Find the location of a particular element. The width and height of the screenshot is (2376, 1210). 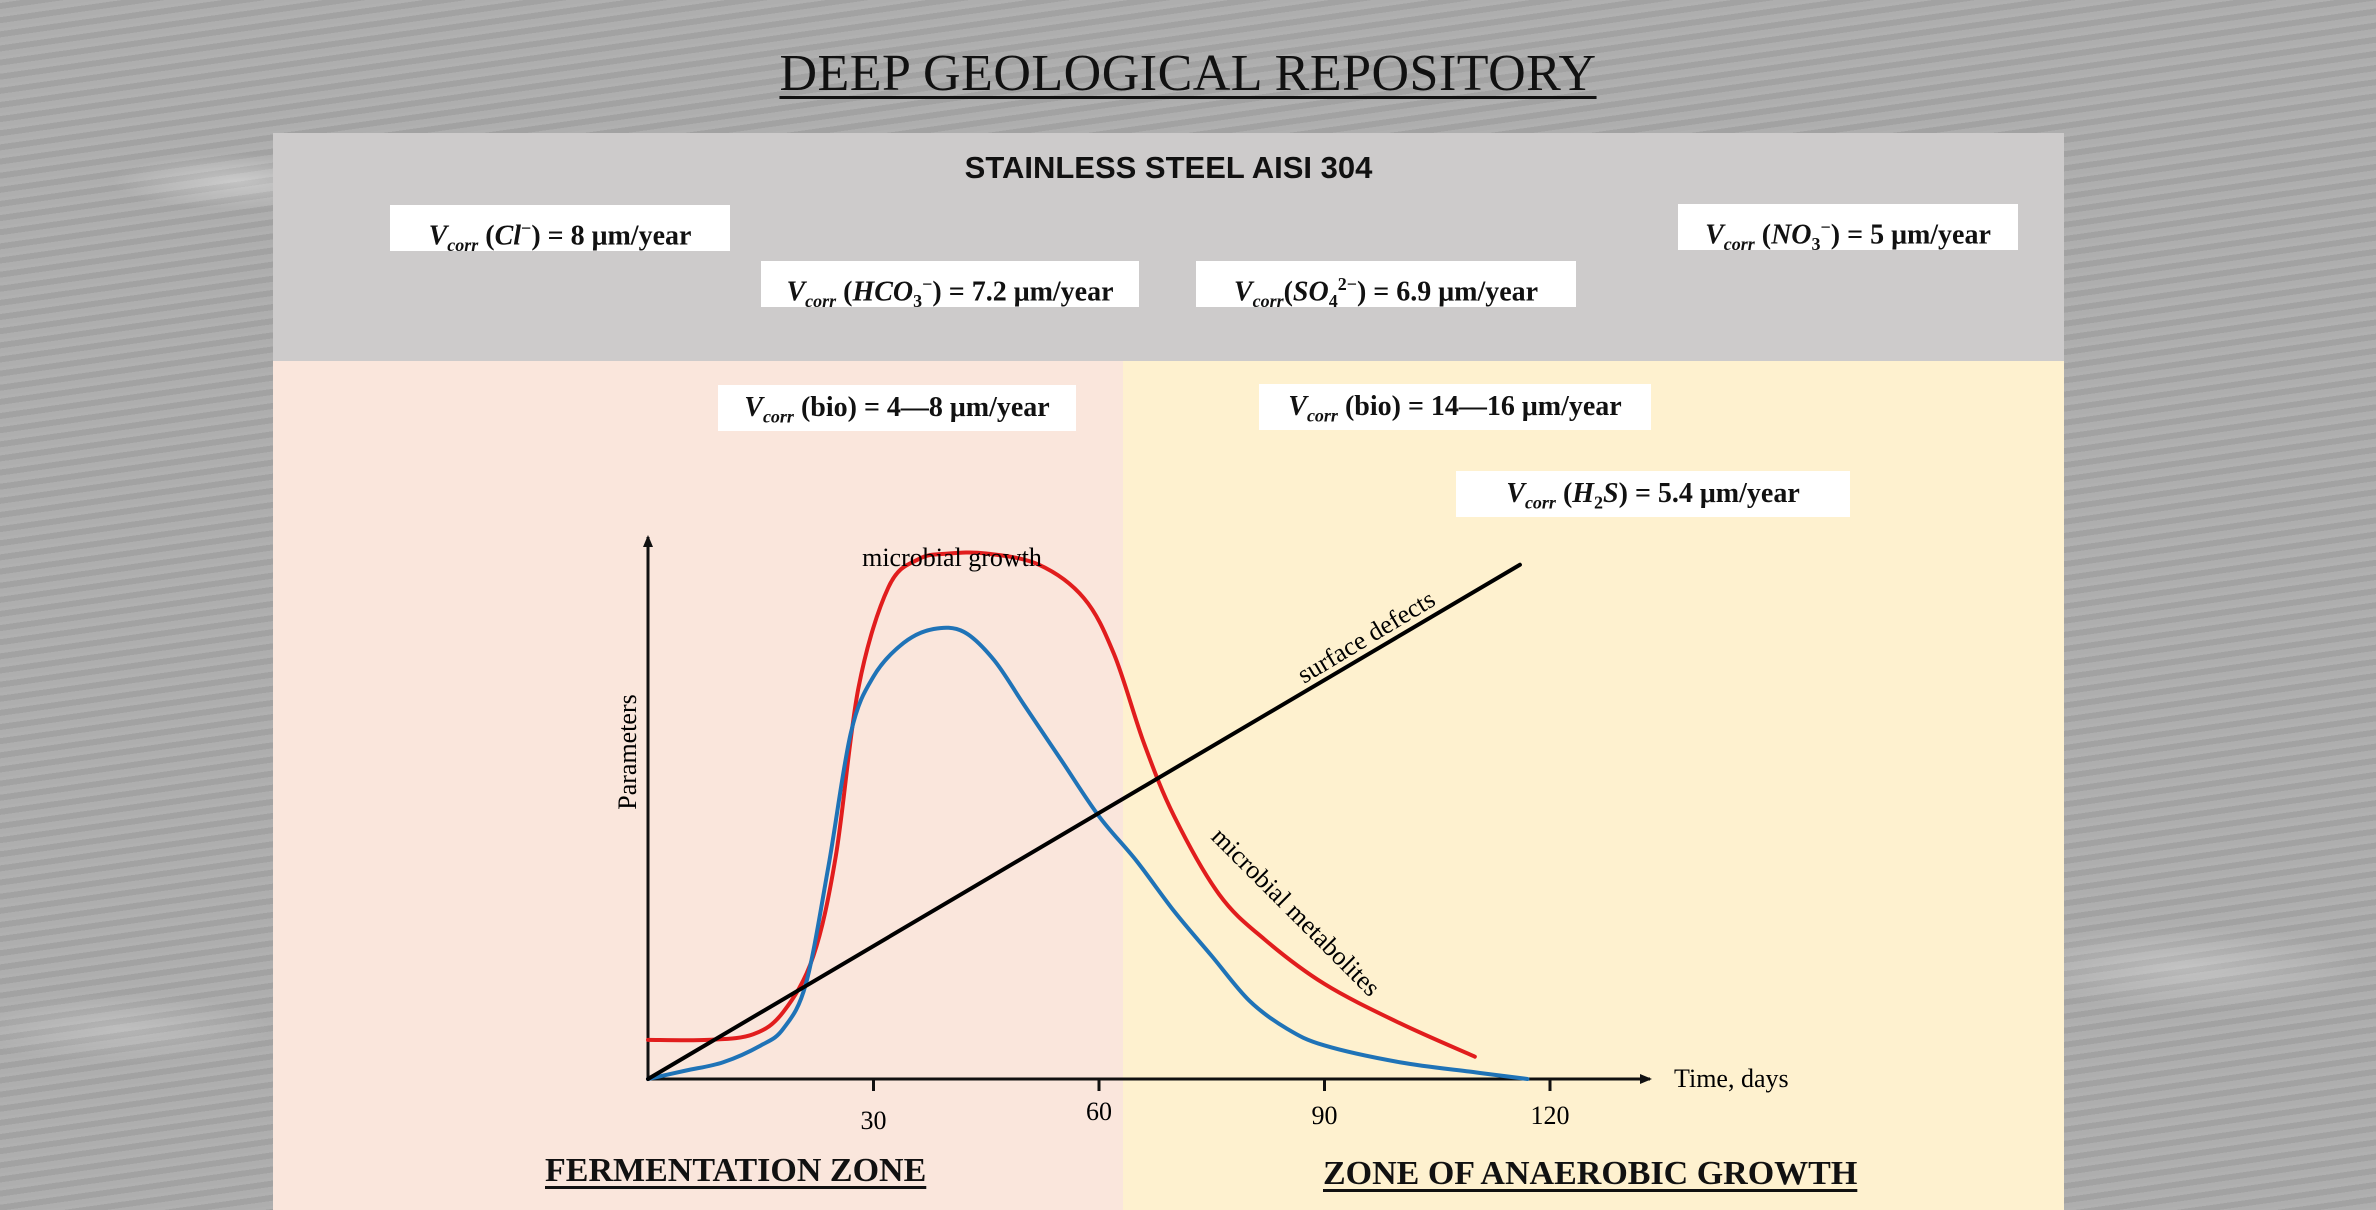

x-tick-label-90: 90 is located at coordinates (1325, 1115).